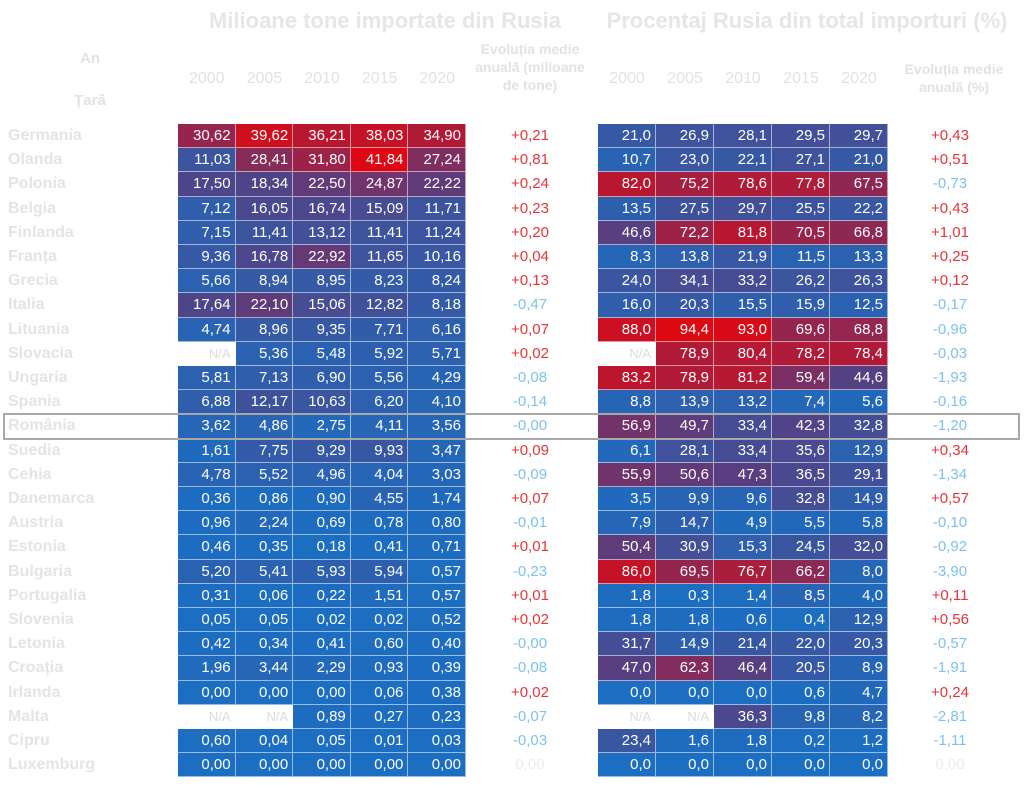  Describe the element at coordinates (264, 184) in the screenshot. I see `heat-cell: 18,34` at that location.